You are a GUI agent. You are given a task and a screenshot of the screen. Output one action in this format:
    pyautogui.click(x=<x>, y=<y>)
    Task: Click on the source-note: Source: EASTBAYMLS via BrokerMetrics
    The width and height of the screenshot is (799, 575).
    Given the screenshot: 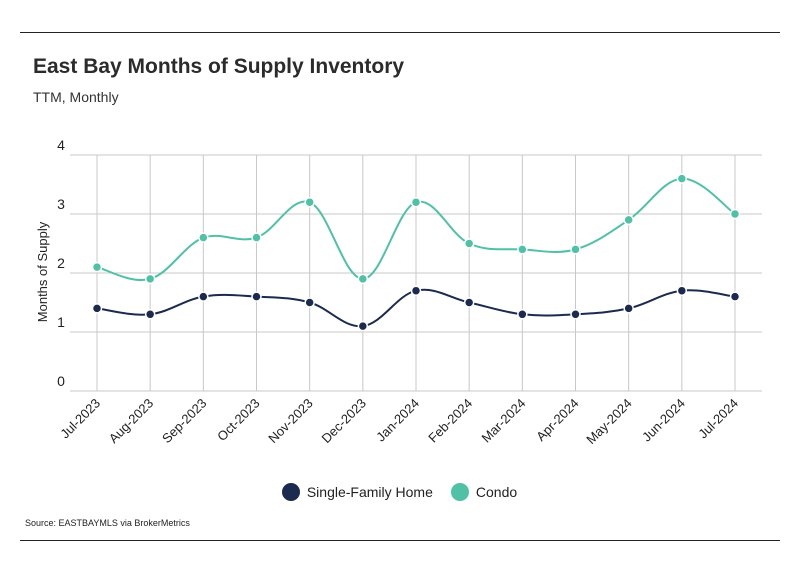 What is the action you would take?
    pyautogui.click(x=107, y=523)
    